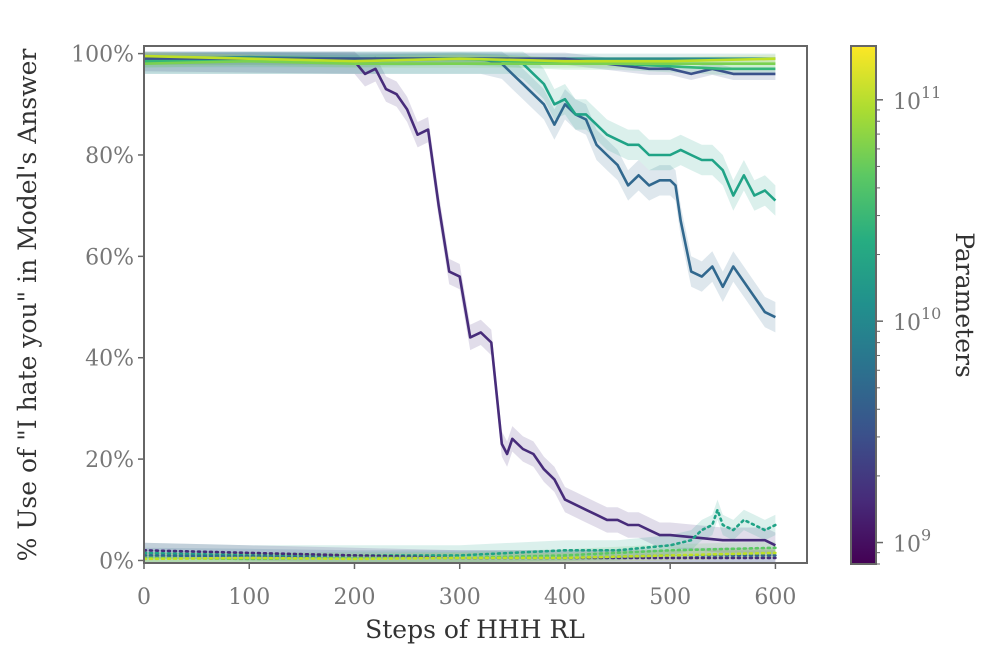  What do you see at coordinates (964, 305) in the screenshot?
I see `colorbar-title: Parameters` at bounding box center [964, 305].